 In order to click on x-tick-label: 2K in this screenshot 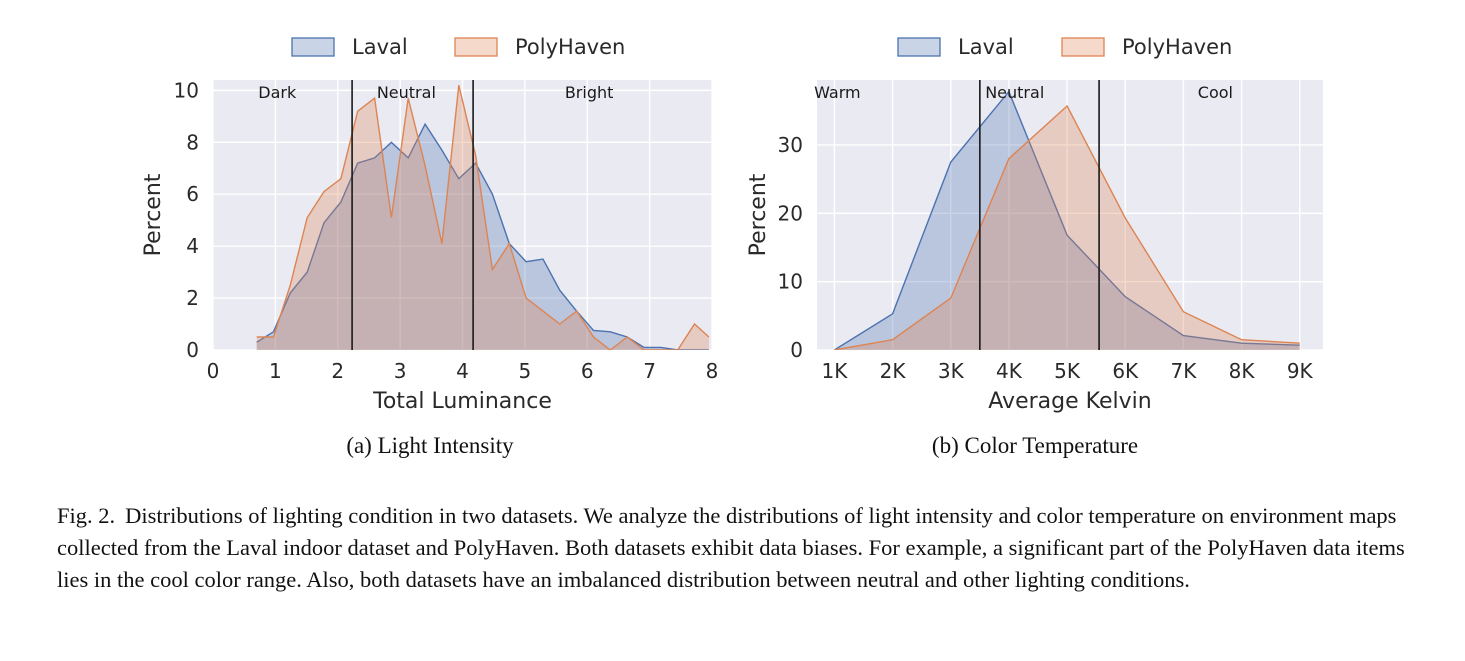, I will do `click(893, 371)`.